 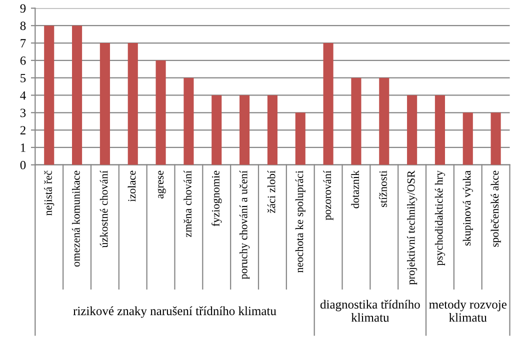 I want to click on x-tick-label: izolace, so click(x=132, y=186).